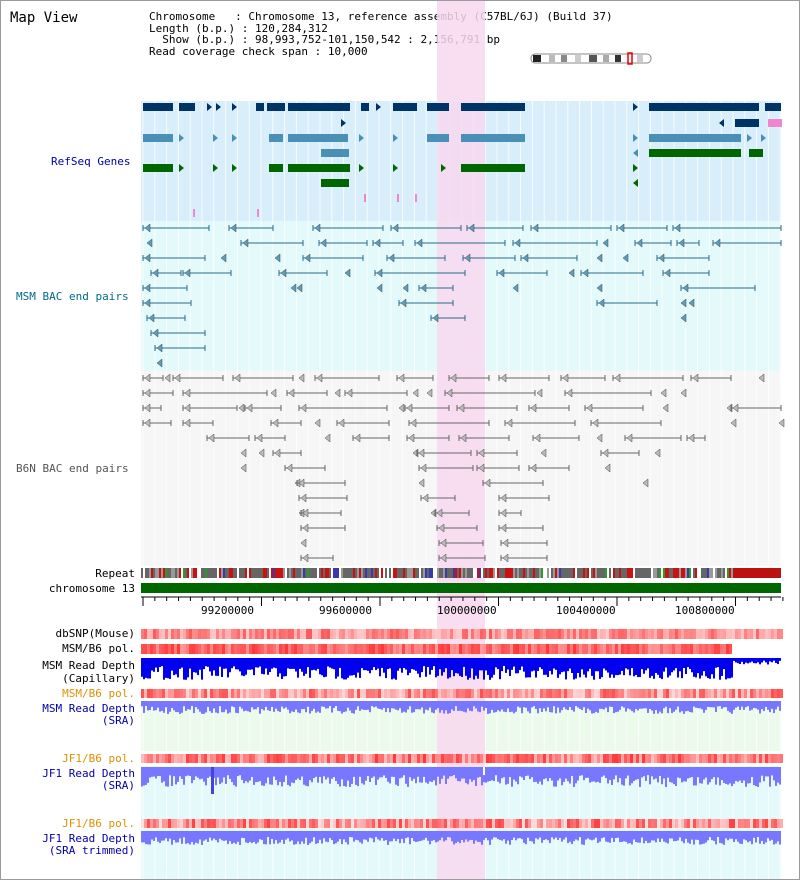 This screenshot has width=800, height=880. I want to click on gene-strand-arrow, so click(215, 168).